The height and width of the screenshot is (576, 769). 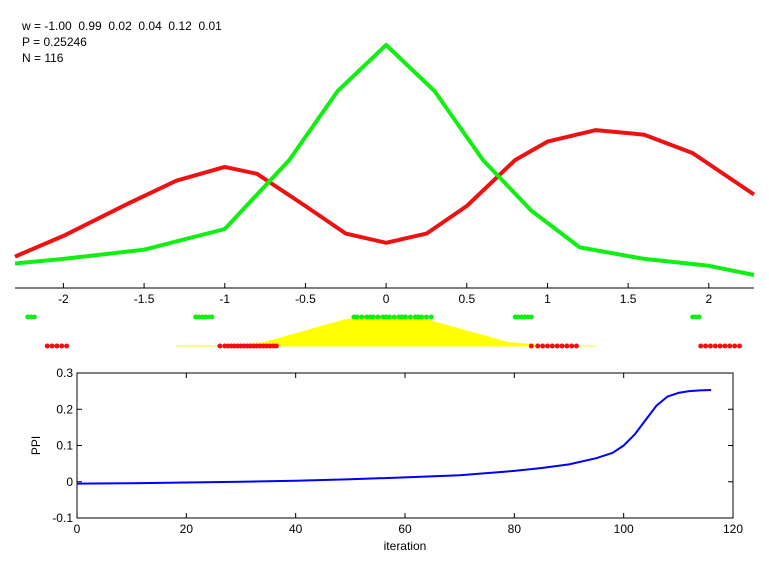 What do you see at coordinates (296, 529) in the screenshot?
I see `ppi-x-tick-label: 40` at bounding box center [296, 529].